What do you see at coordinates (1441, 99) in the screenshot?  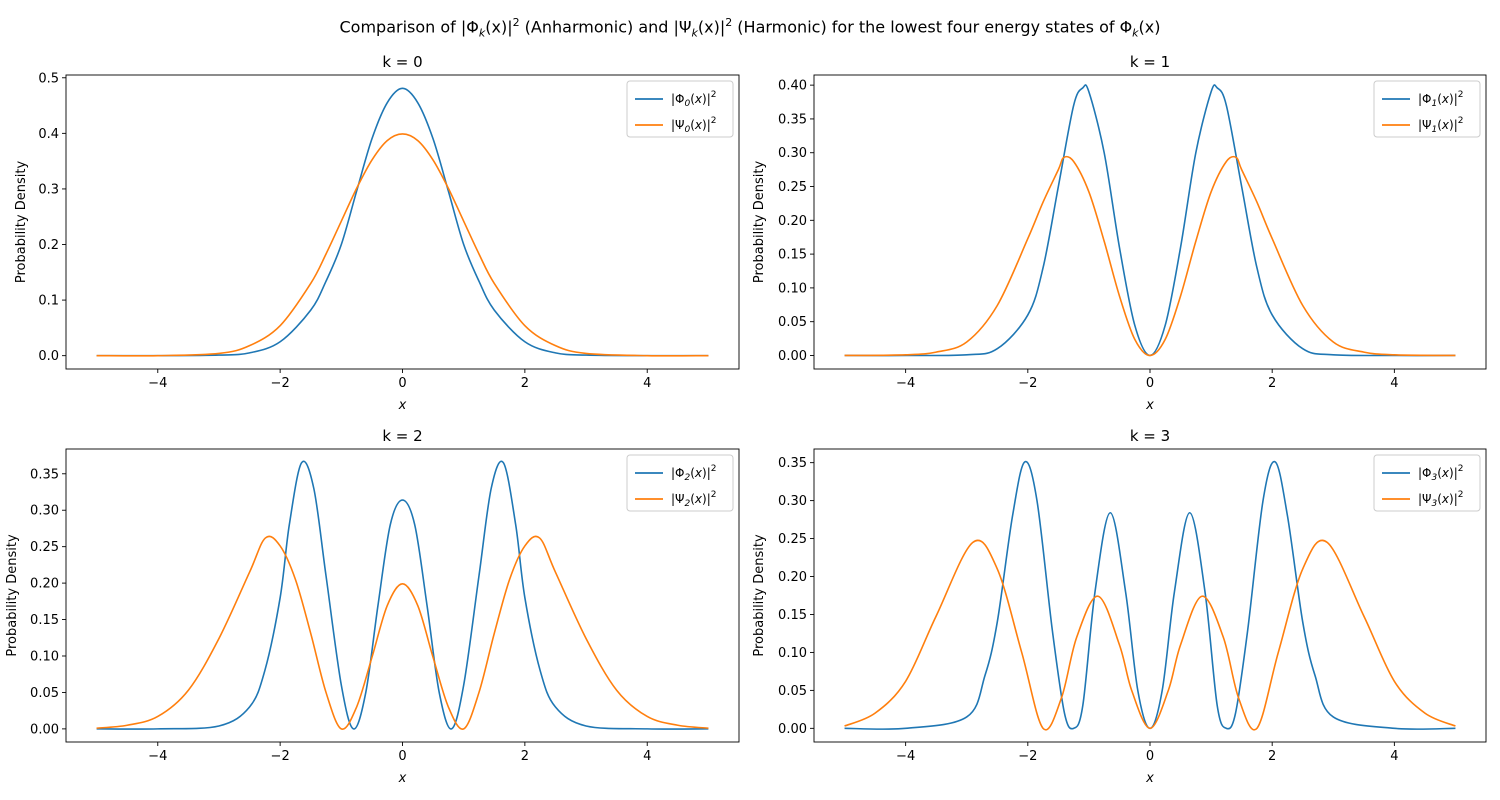 I see `legend-label-anharmonic: |Φ1(x)|2` at bounding box center [1441, 99].